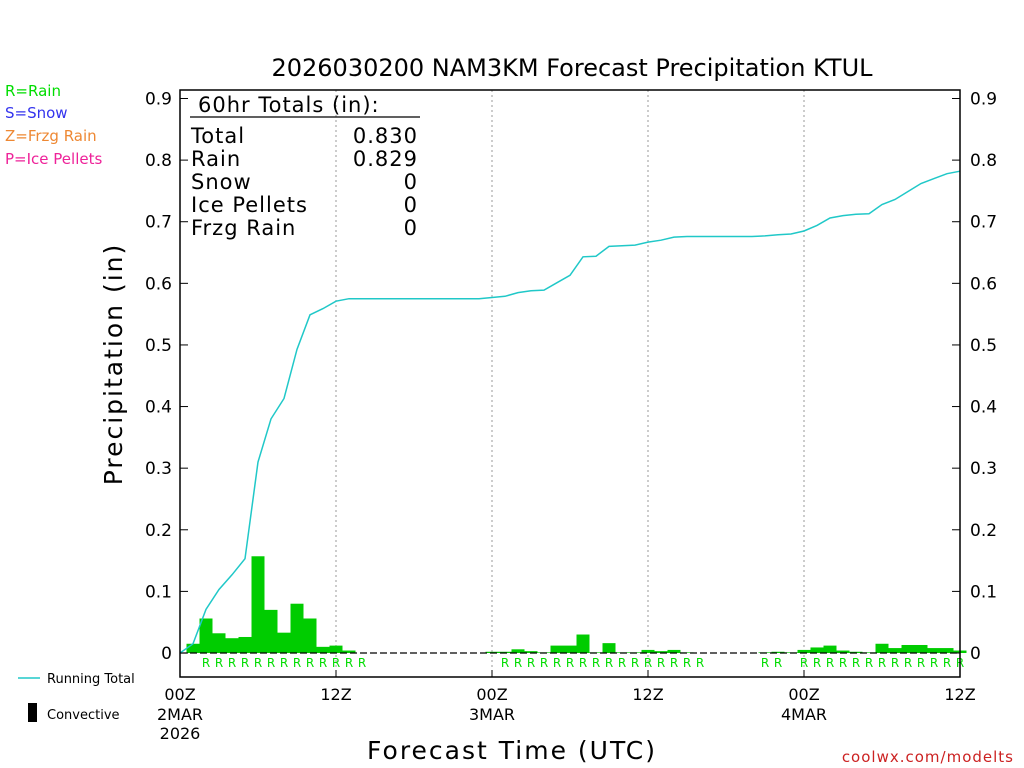  What do you see at coordinates (804, 714) in the screenshot?
I see `x-tick-date-label: 4MAR` at bounding box center [804, 714].